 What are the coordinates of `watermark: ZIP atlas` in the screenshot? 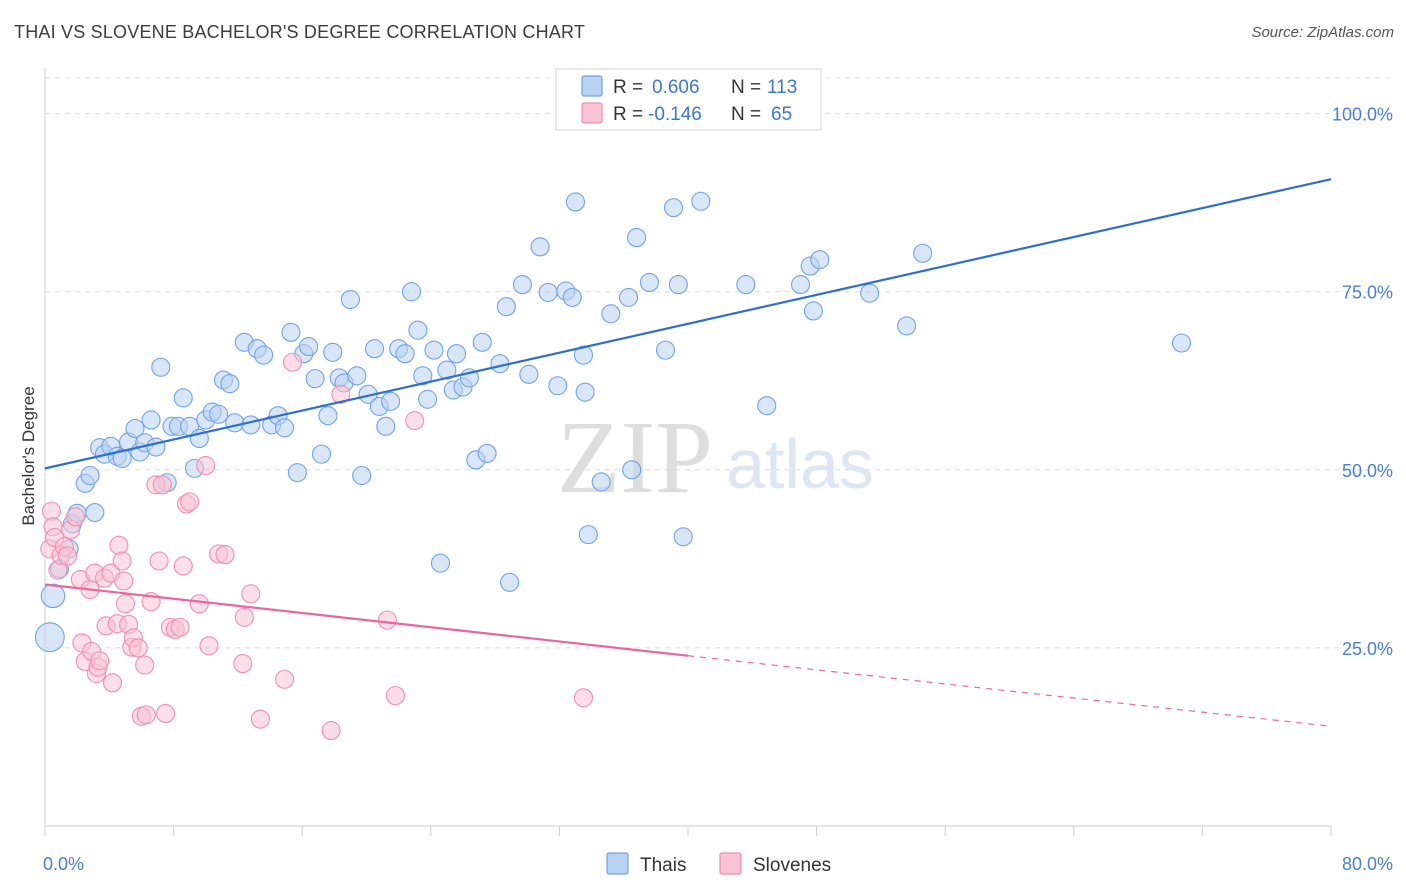 It's located at (715, 457).